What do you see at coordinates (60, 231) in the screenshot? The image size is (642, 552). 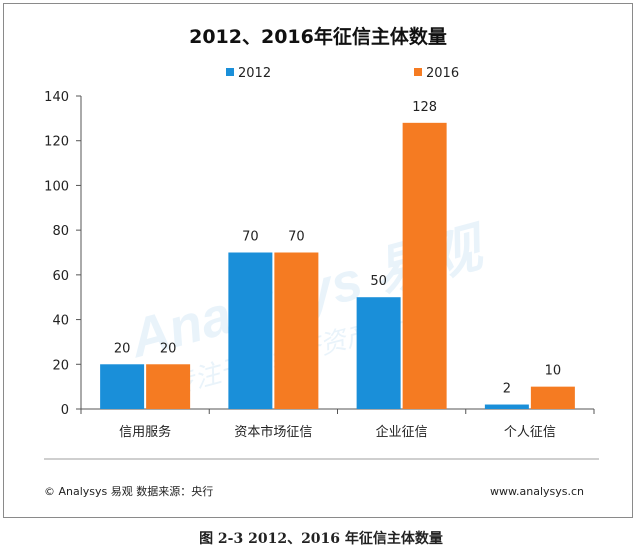 I see `y-tick-label: 80` at bounding box center [60, 231].